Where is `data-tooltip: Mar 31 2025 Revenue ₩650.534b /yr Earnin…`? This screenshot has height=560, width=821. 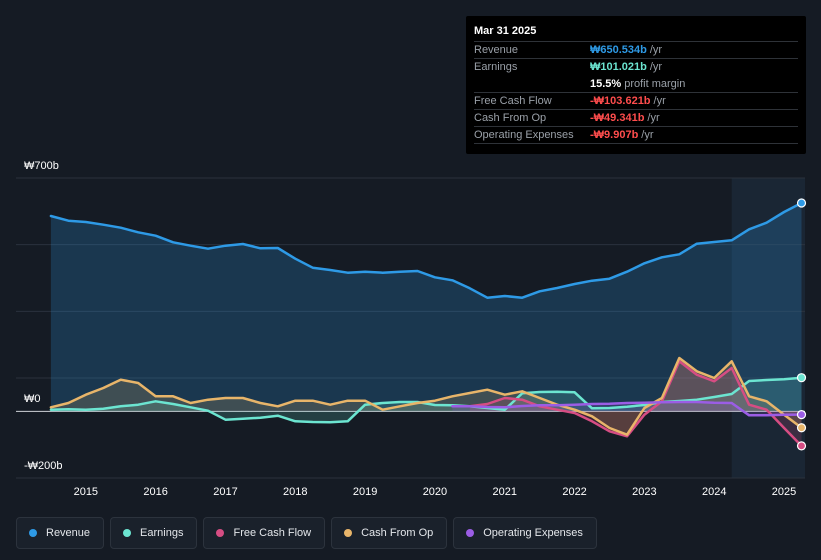
data-tooltip: Mar 31 2025 Revenue ₩650.534b /yr Earnin… is located at coordinates (636, 85).